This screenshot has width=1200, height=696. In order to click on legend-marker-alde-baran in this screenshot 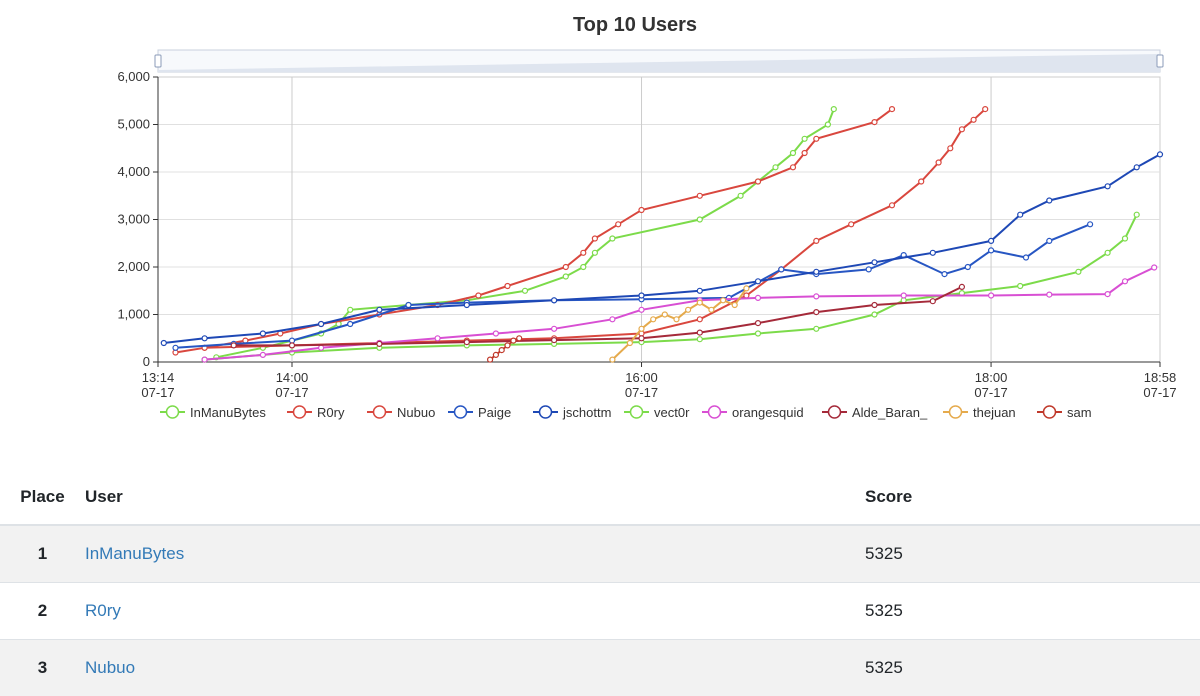, I will do `click(835, 412)`.